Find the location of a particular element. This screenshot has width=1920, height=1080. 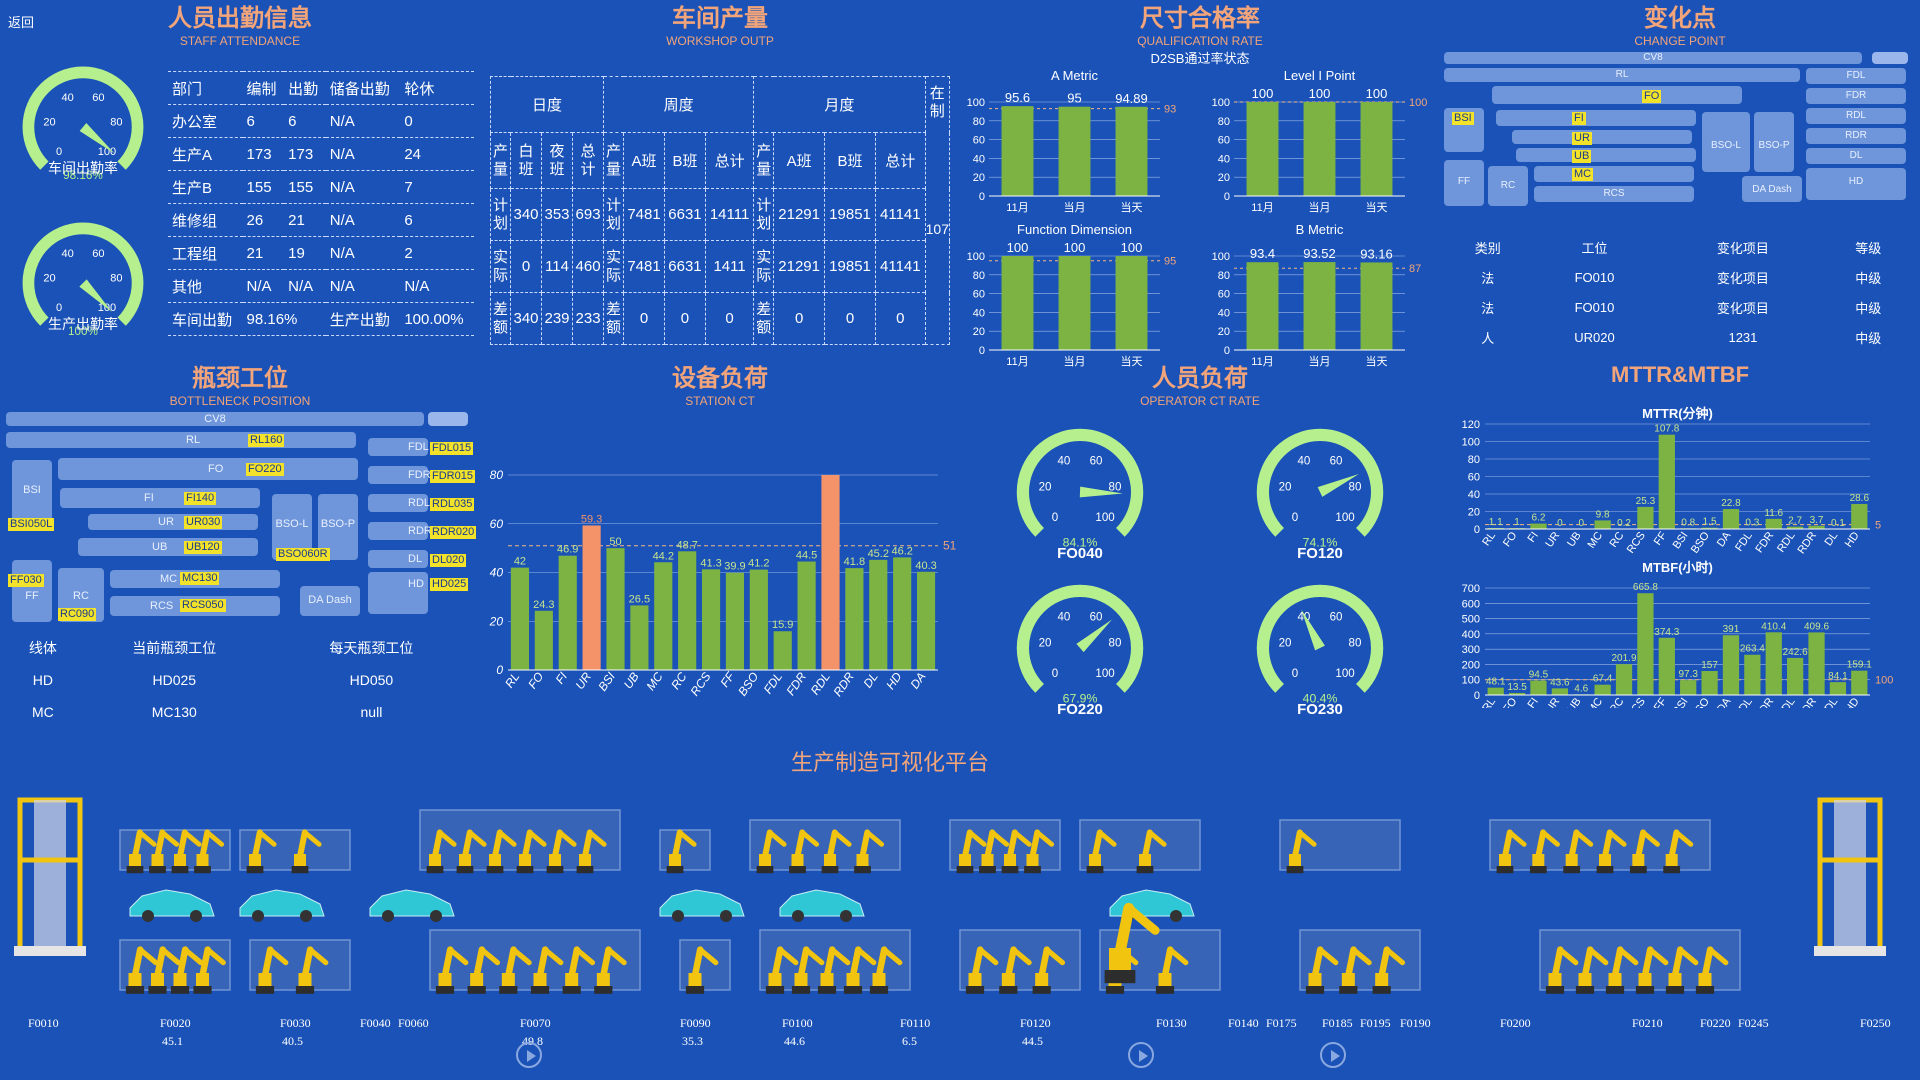

cell: 21291 is located at coordinates (799, 214).